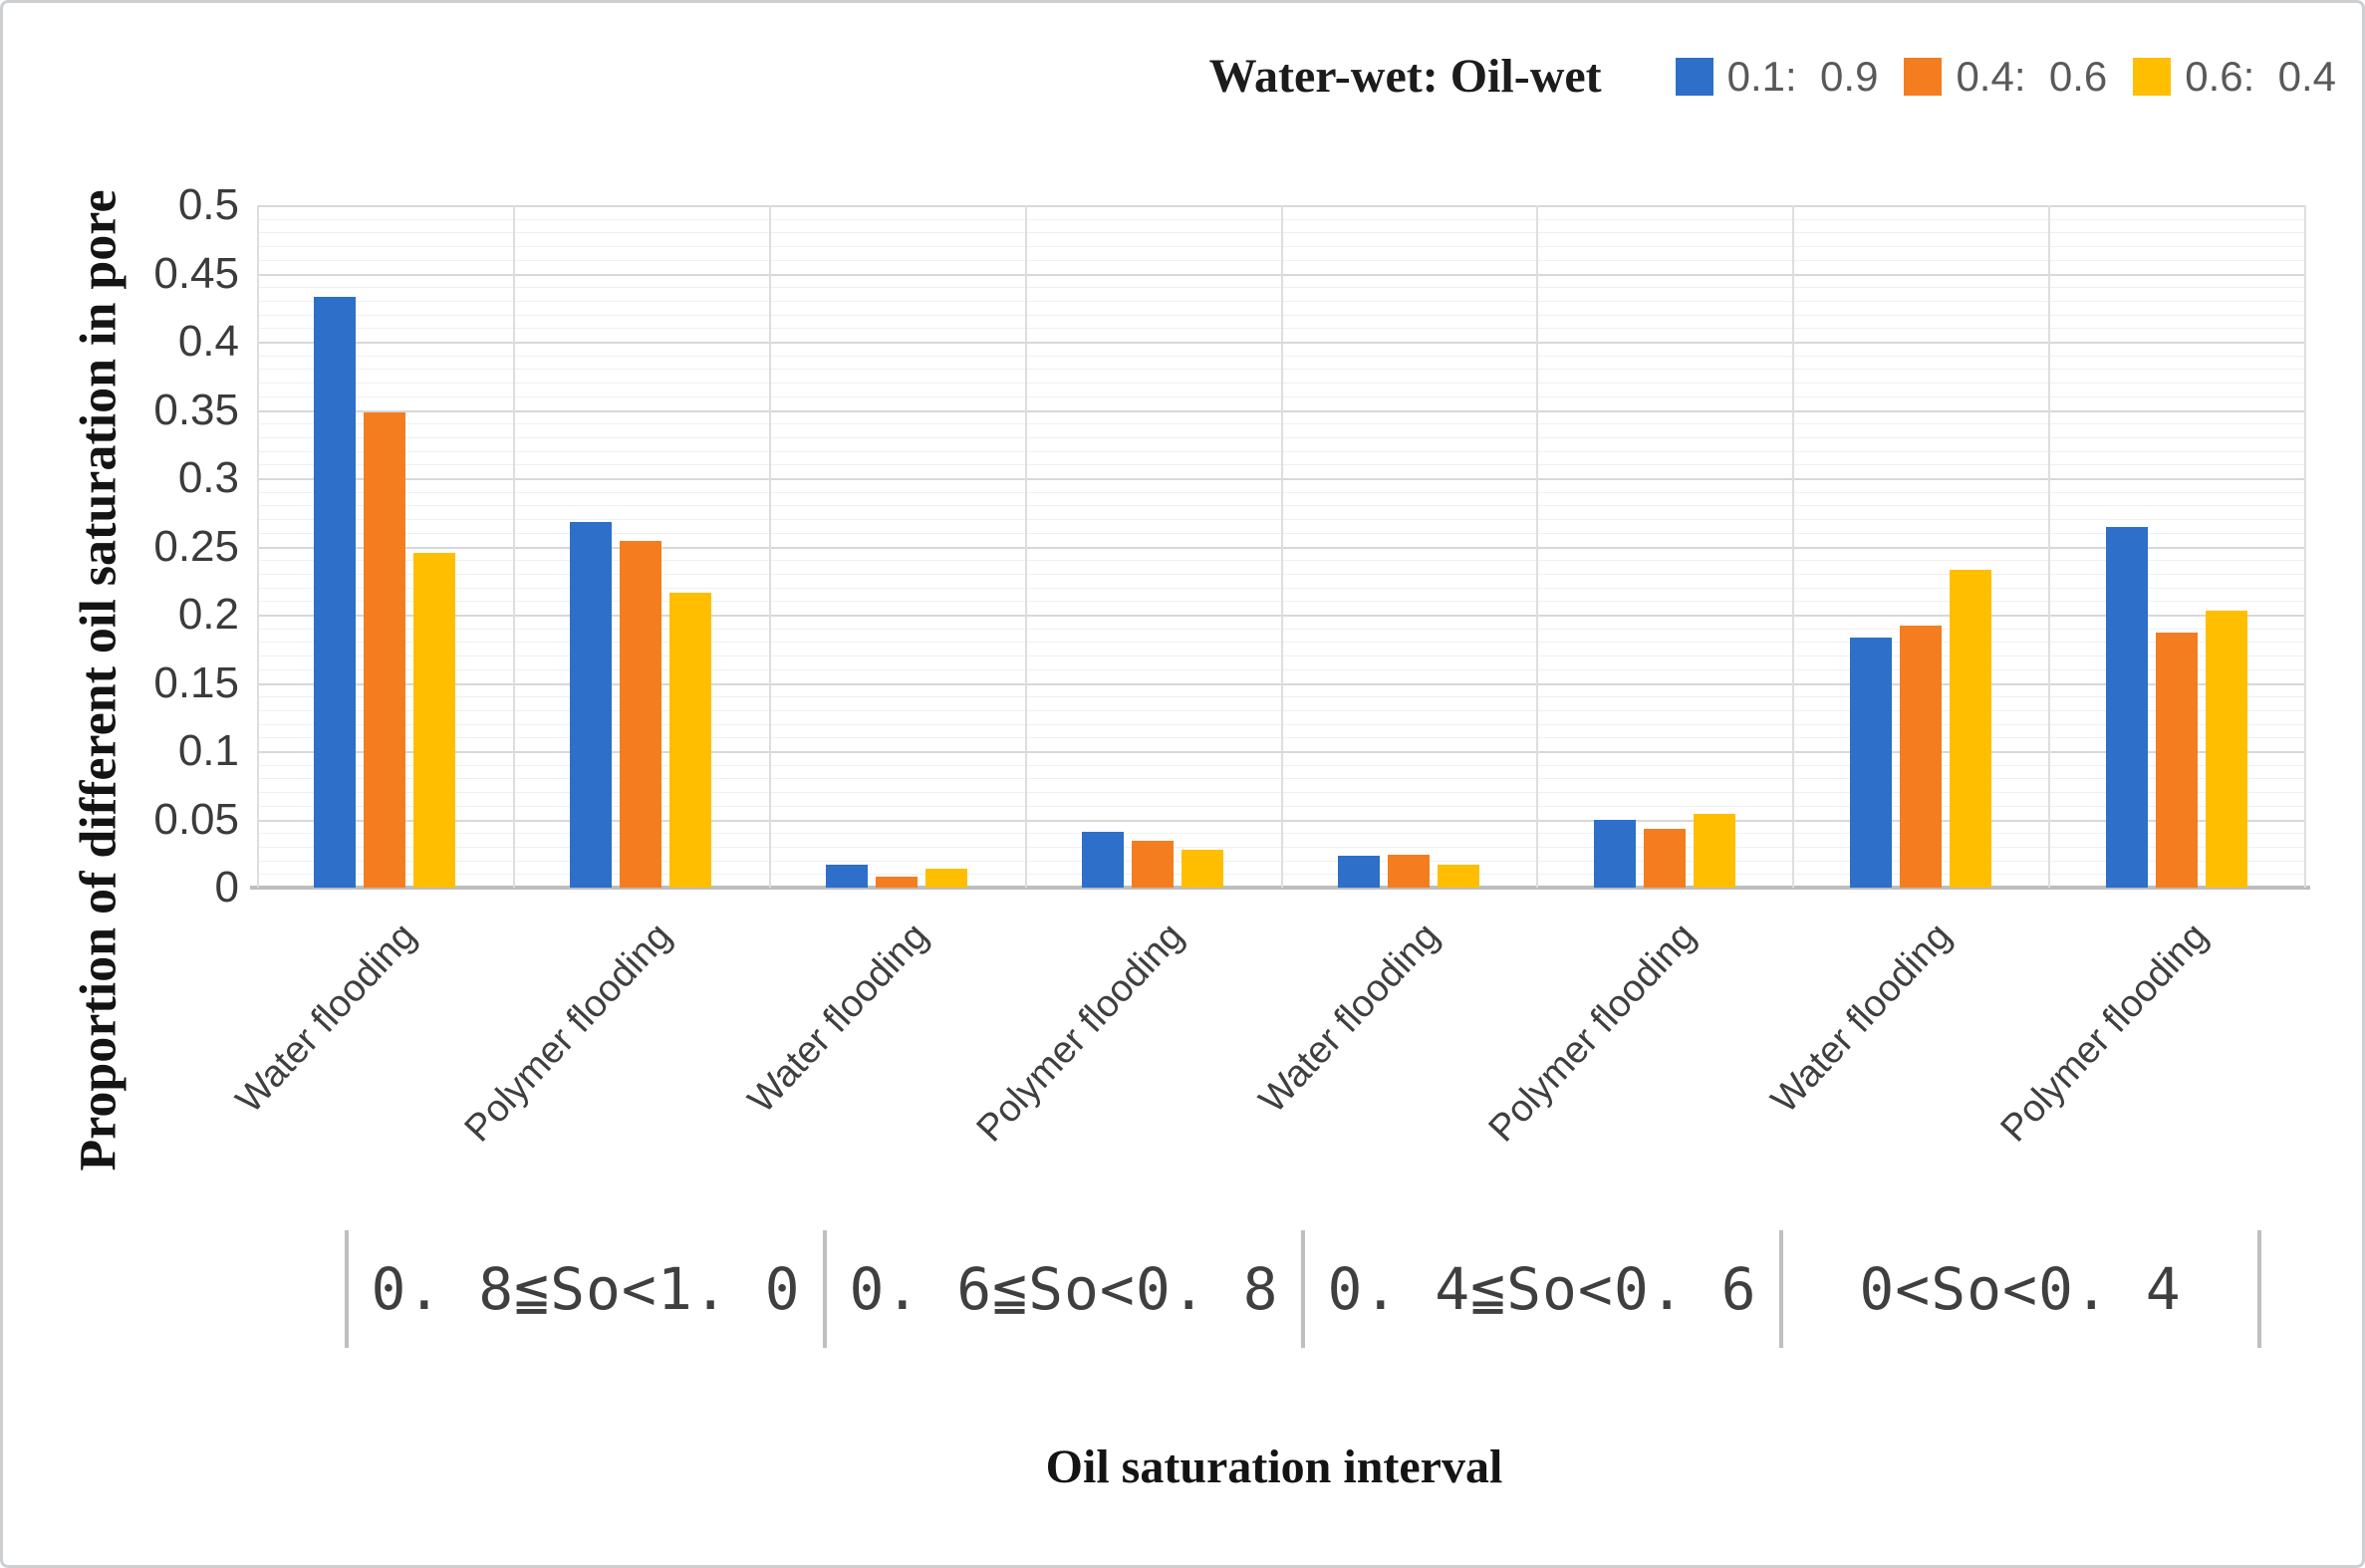 Image resolution: width=2365 pixels, height=1568 pixels. What do you see at coordinates (586, 1289) in the screenshot?
I see `interval-label: 0. 8≦So<1. 0` at bounding box center [586, 1289].